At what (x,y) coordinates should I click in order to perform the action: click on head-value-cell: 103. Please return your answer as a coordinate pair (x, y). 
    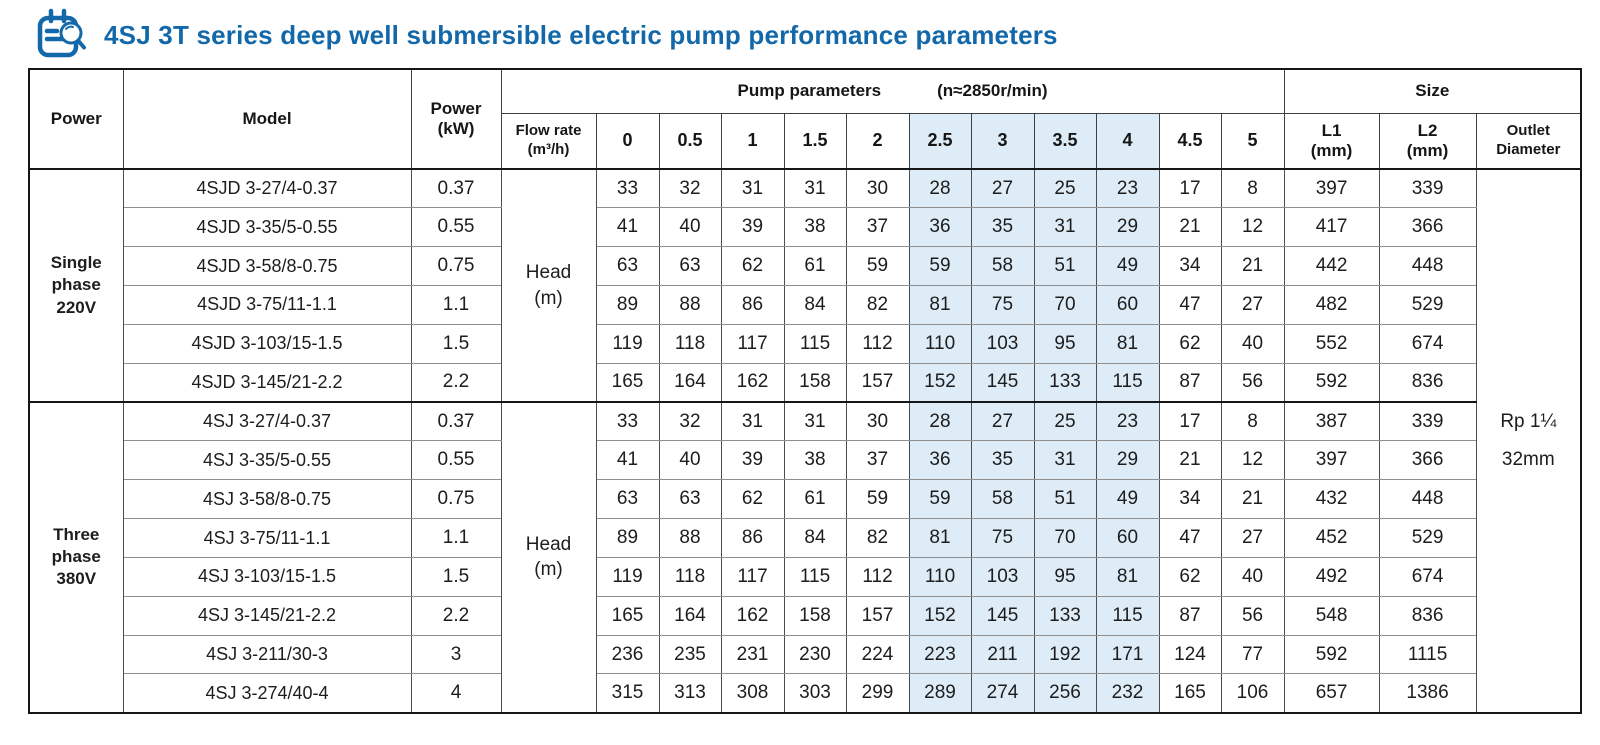
    Looking at the image, I should click on (1002, 576).